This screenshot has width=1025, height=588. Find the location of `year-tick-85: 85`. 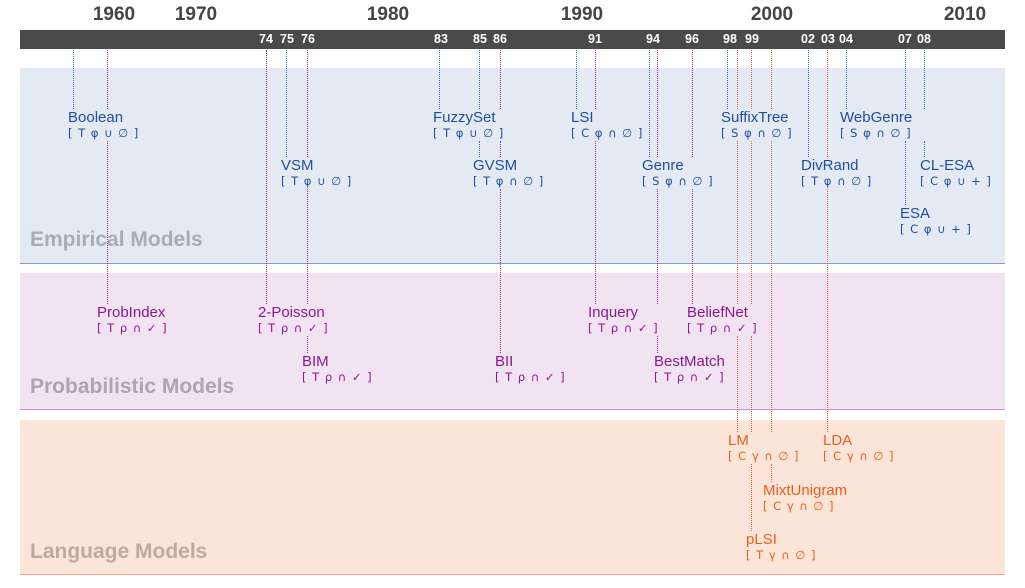

year-tick-85: 85 is located at coordinates (480, 39).